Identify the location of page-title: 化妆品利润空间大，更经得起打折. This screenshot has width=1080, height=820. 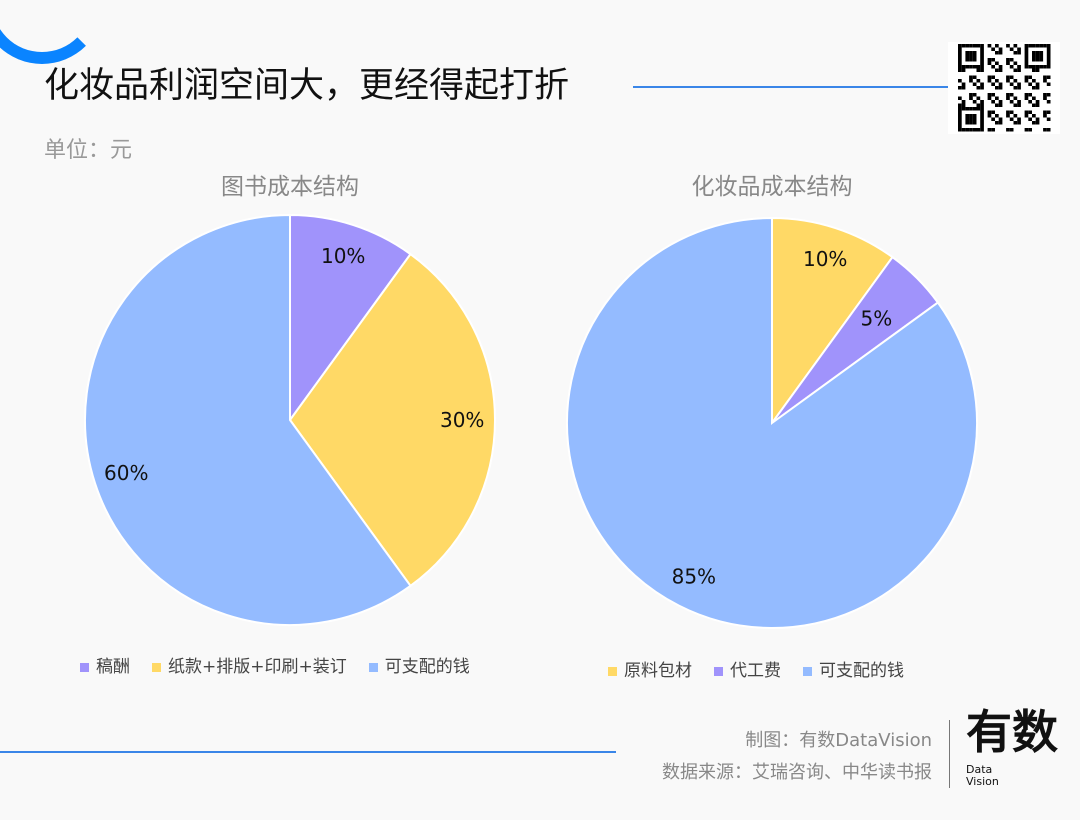
(307, 86).